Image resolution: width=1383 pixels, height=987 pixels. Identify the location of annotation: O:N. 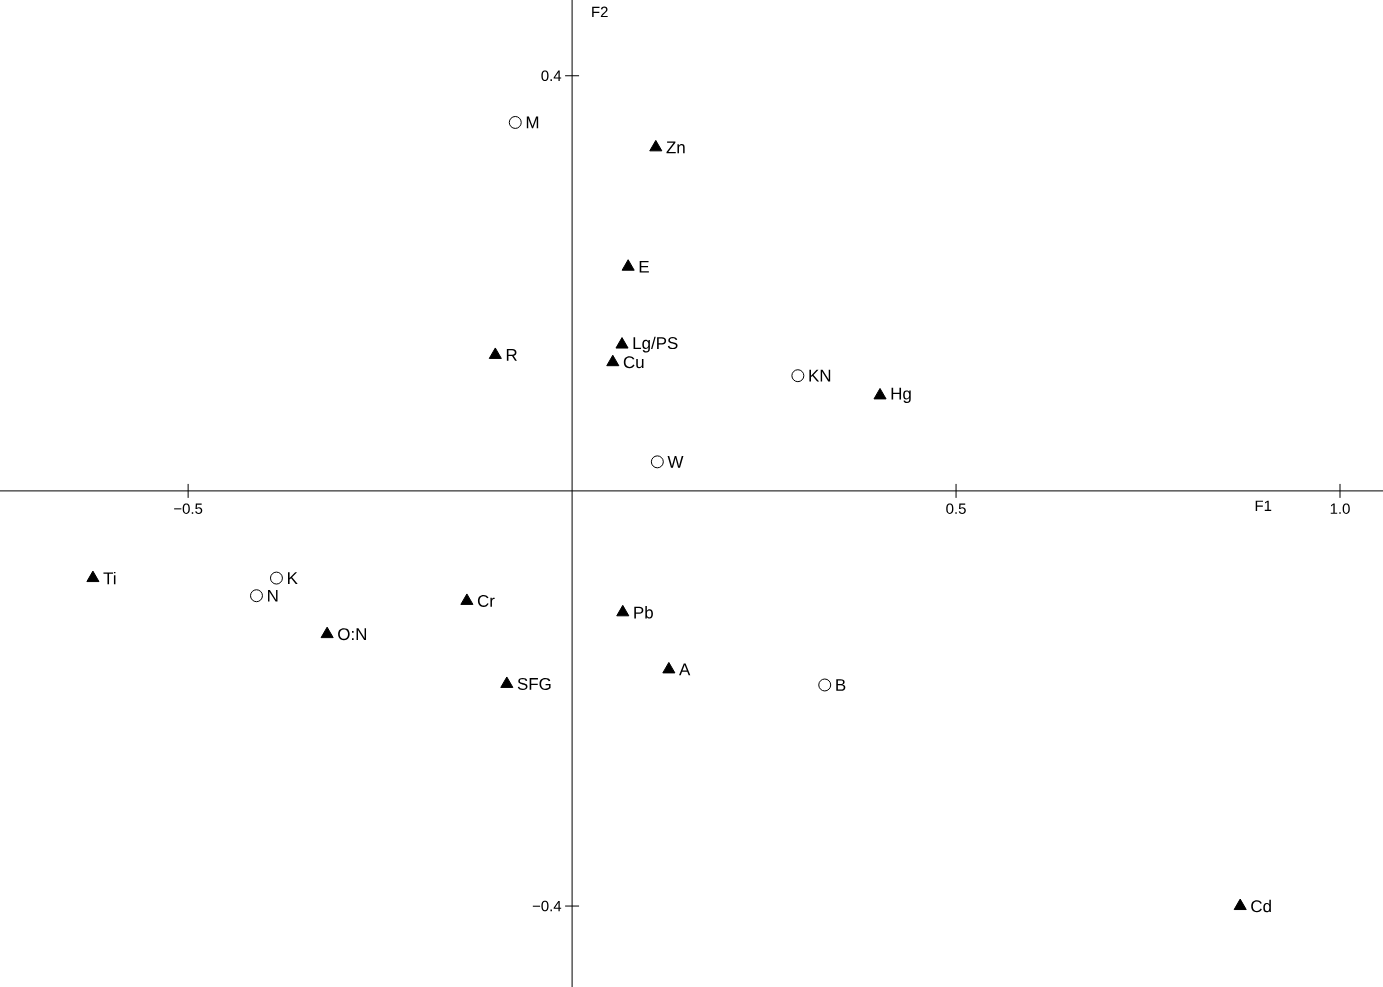
(352, 634).